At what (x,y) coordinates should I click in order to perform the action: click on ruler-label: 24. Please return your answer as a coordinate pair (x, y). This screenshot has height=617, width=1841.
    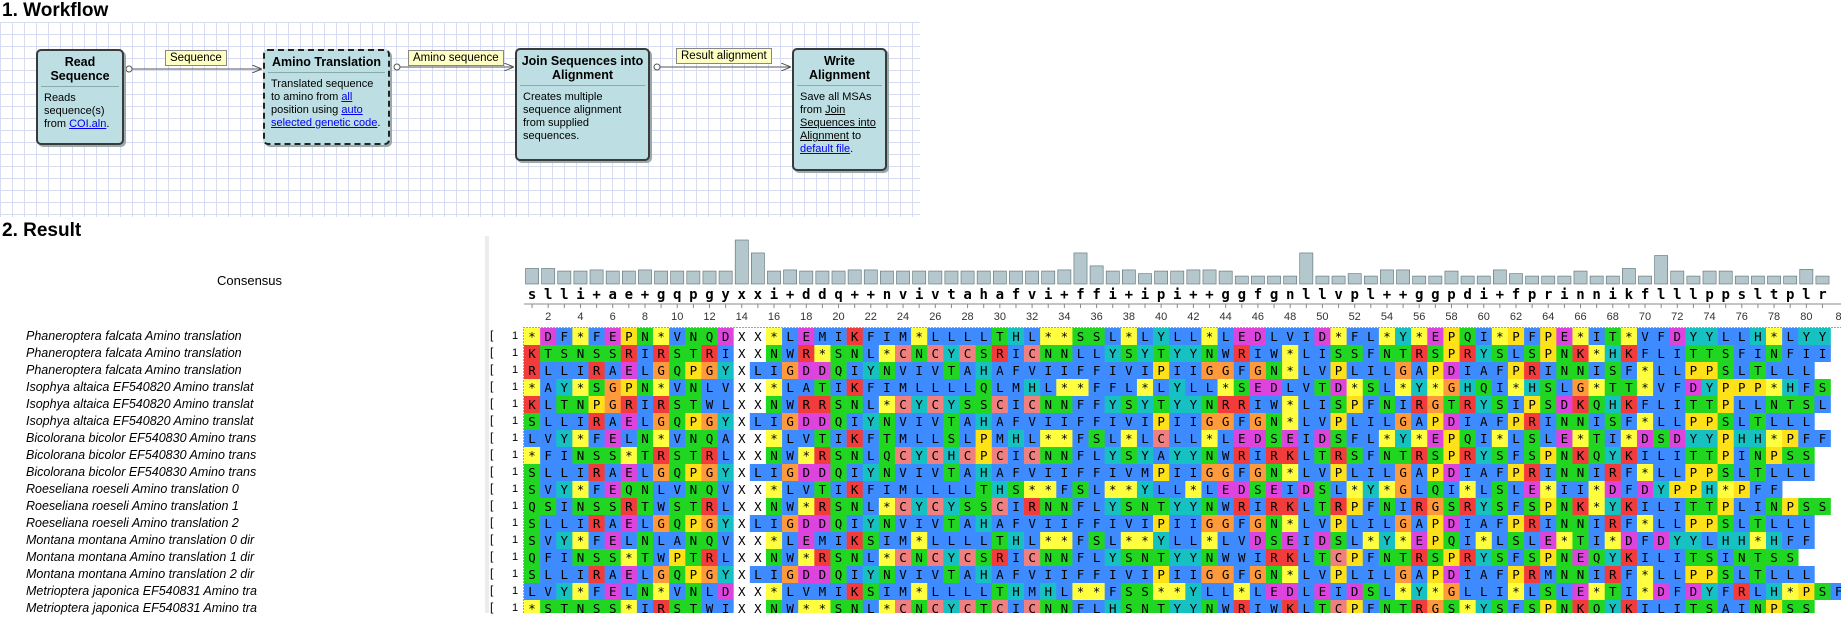
    Looking at the image, I should click on (903, 317).